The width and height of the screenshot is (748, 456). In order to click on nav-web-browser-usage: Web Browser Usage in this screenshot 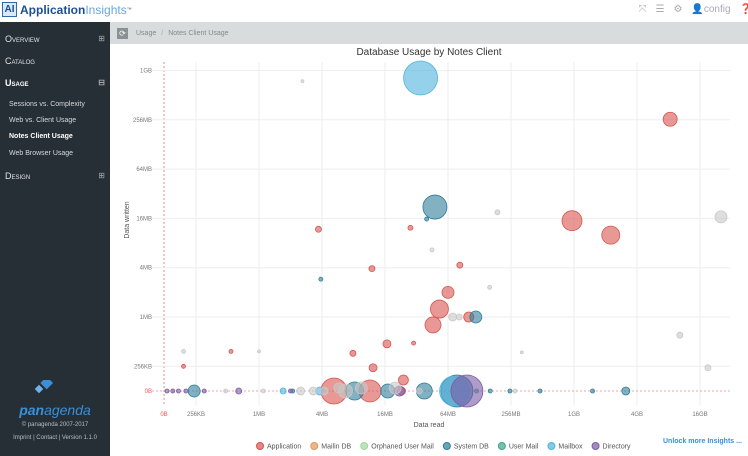, I will do `click(41, 153)`.